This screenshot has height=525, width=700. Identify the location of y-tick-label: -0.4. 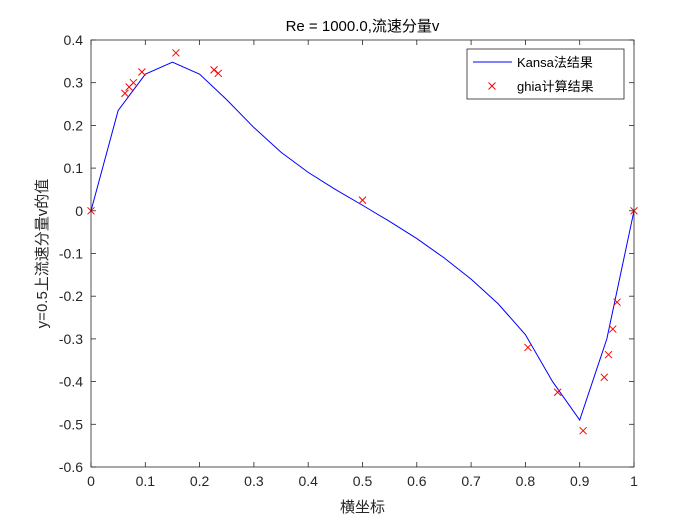
(71, 382).